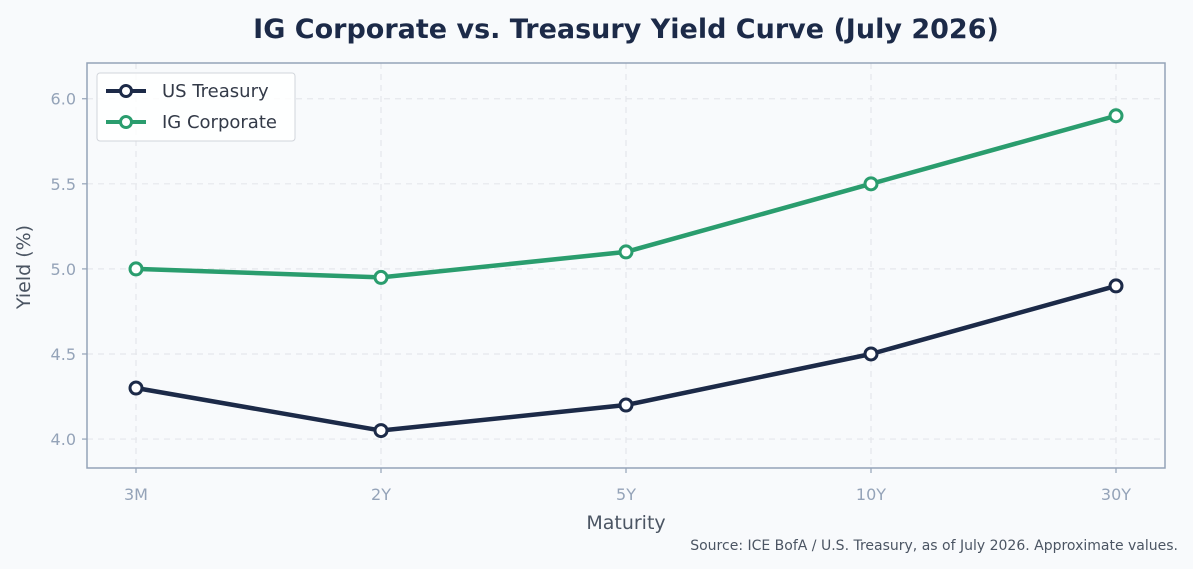  I want to click on legend-box, so click(196, 107).